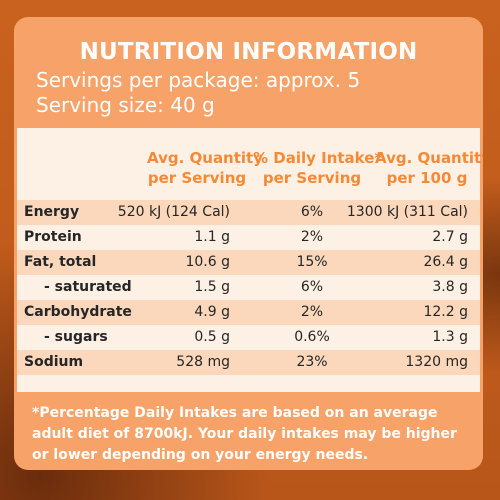 The image size is (500, 500). Describe the element at coordinates (203, 362) in the screenshot. I see `row-per-serving: 528 mg` at that location.